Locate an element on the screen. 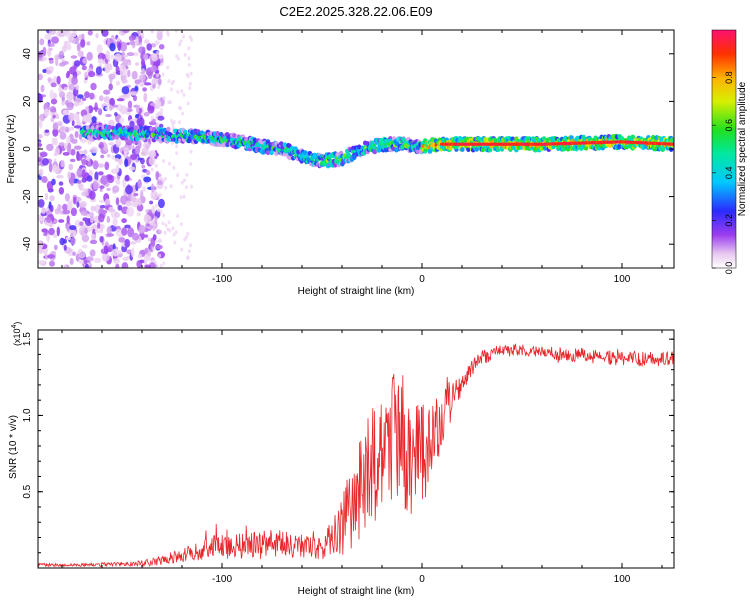 The height and width of the screenshot is (600, 750). y-tick-label: 1.5 is located at coordinates (27, 339).